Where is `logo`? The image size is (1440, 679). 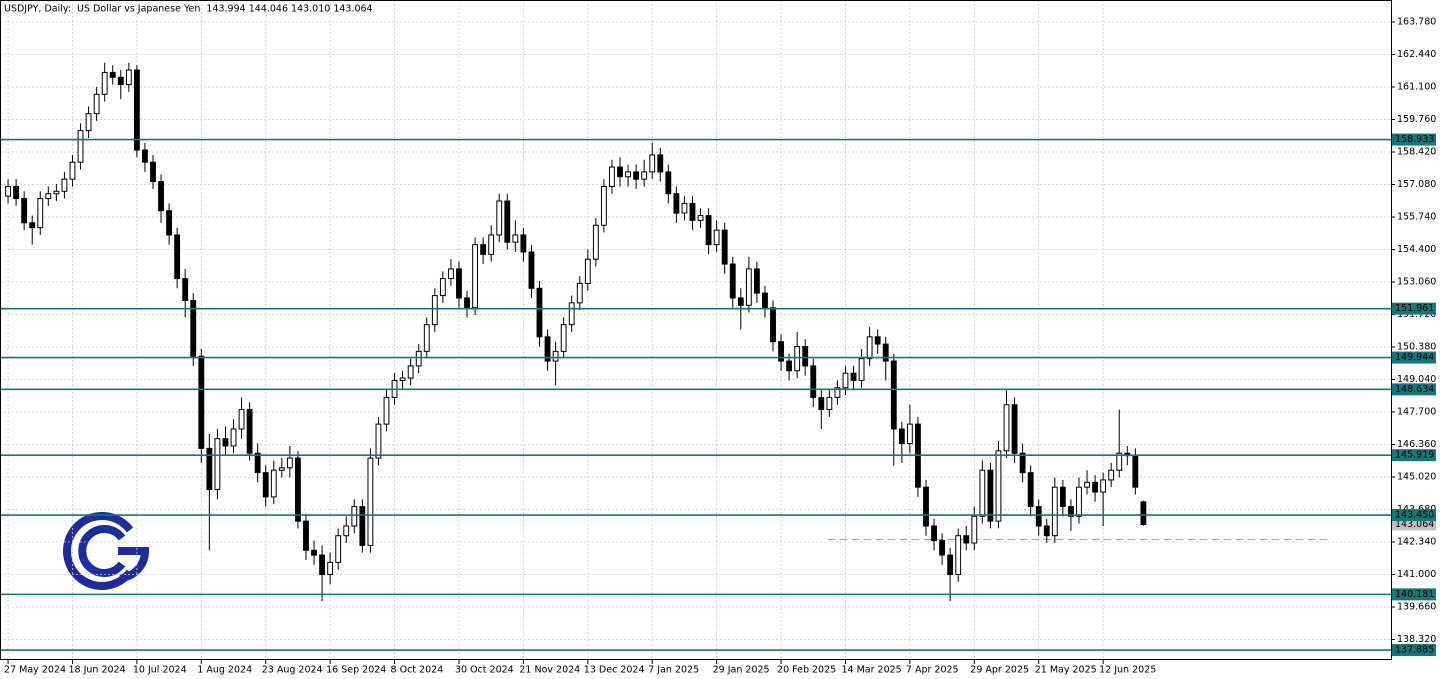 logo is located at coordinates (106, 551).